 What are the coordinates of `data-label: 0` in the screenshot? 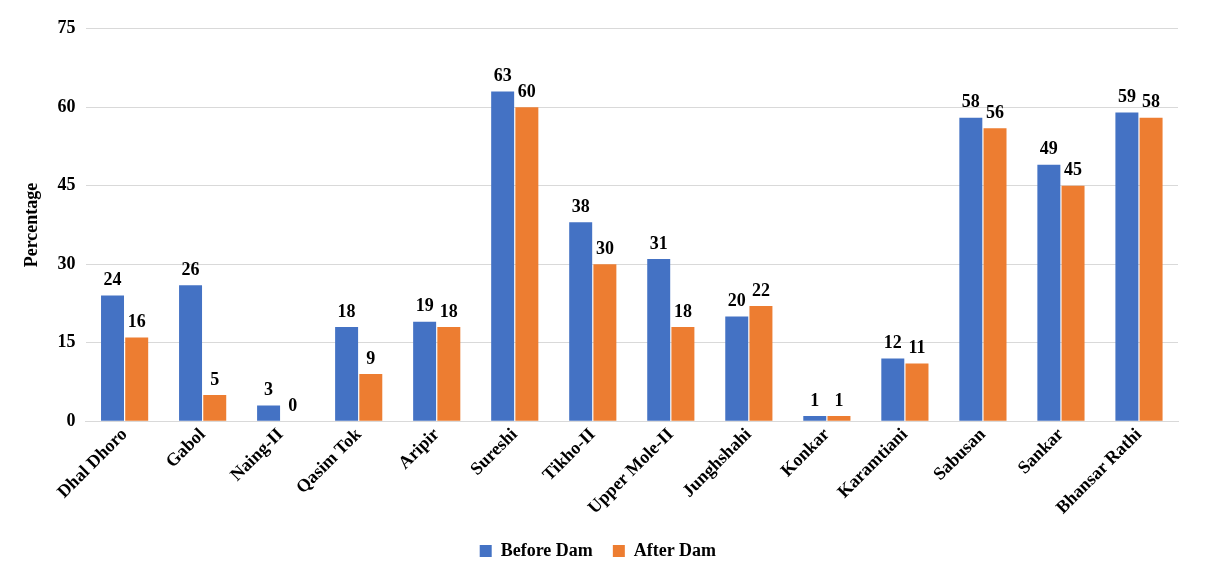 It's located at (293, 404).